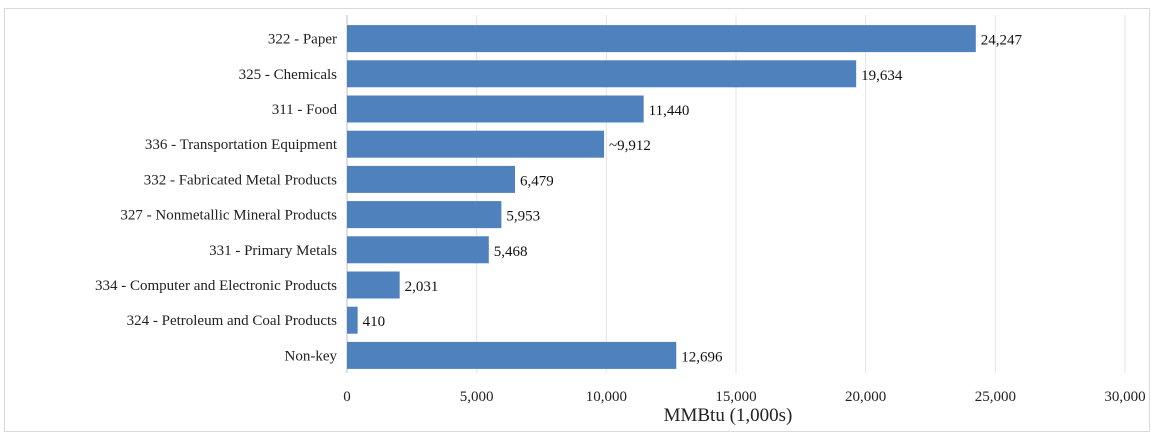 This screenshot has height=435, width=1154. I want to click on value-label: 24,247, so click(1002, 41).